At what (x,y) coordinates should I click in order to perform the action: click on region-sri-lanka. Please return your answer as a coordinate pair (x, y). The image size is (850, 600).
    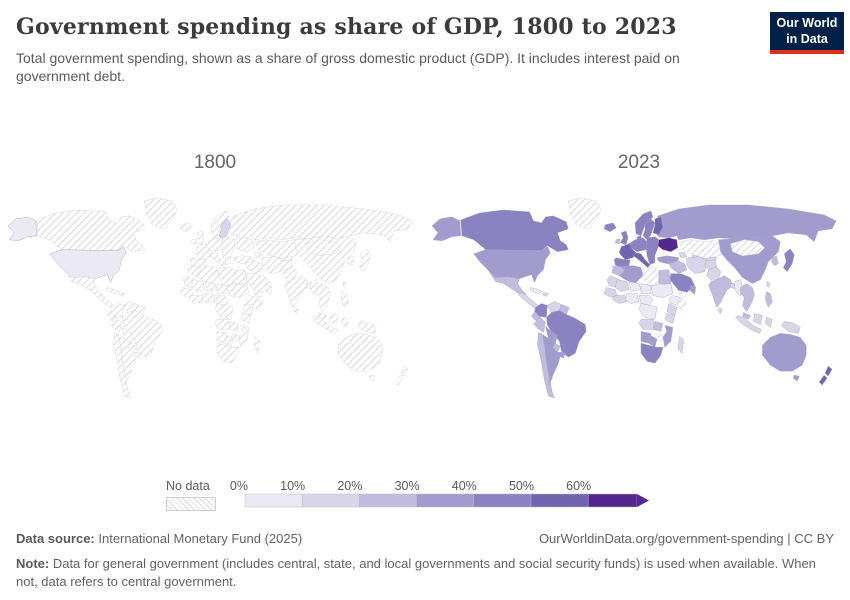
    Looking at the image, I should click on (720, 310).